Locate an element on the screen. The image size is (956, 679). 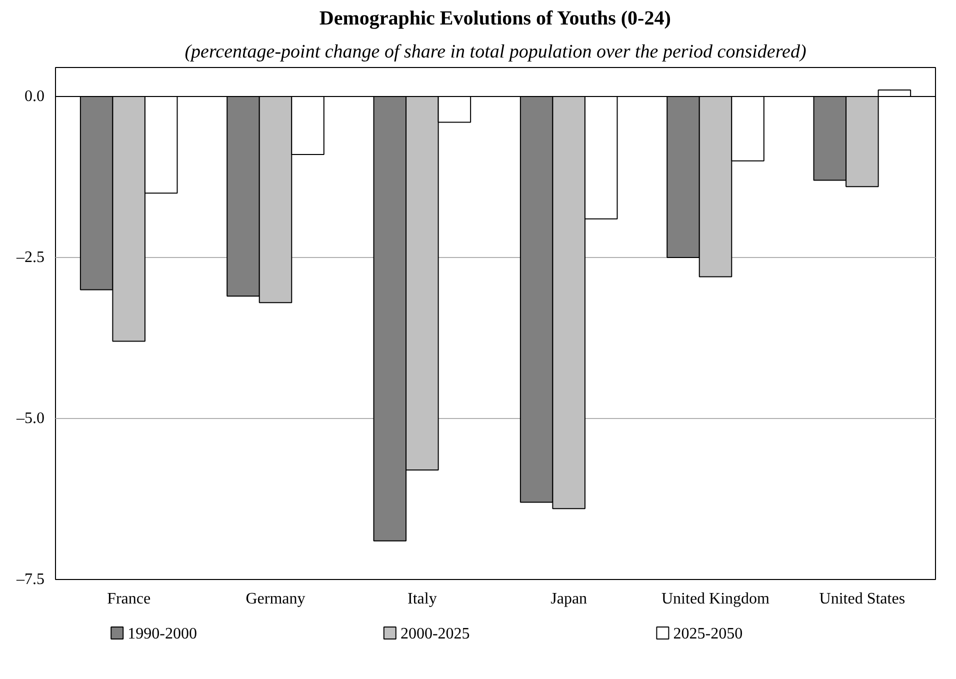
x-tick-label: France is located at coordinates (129, 599).